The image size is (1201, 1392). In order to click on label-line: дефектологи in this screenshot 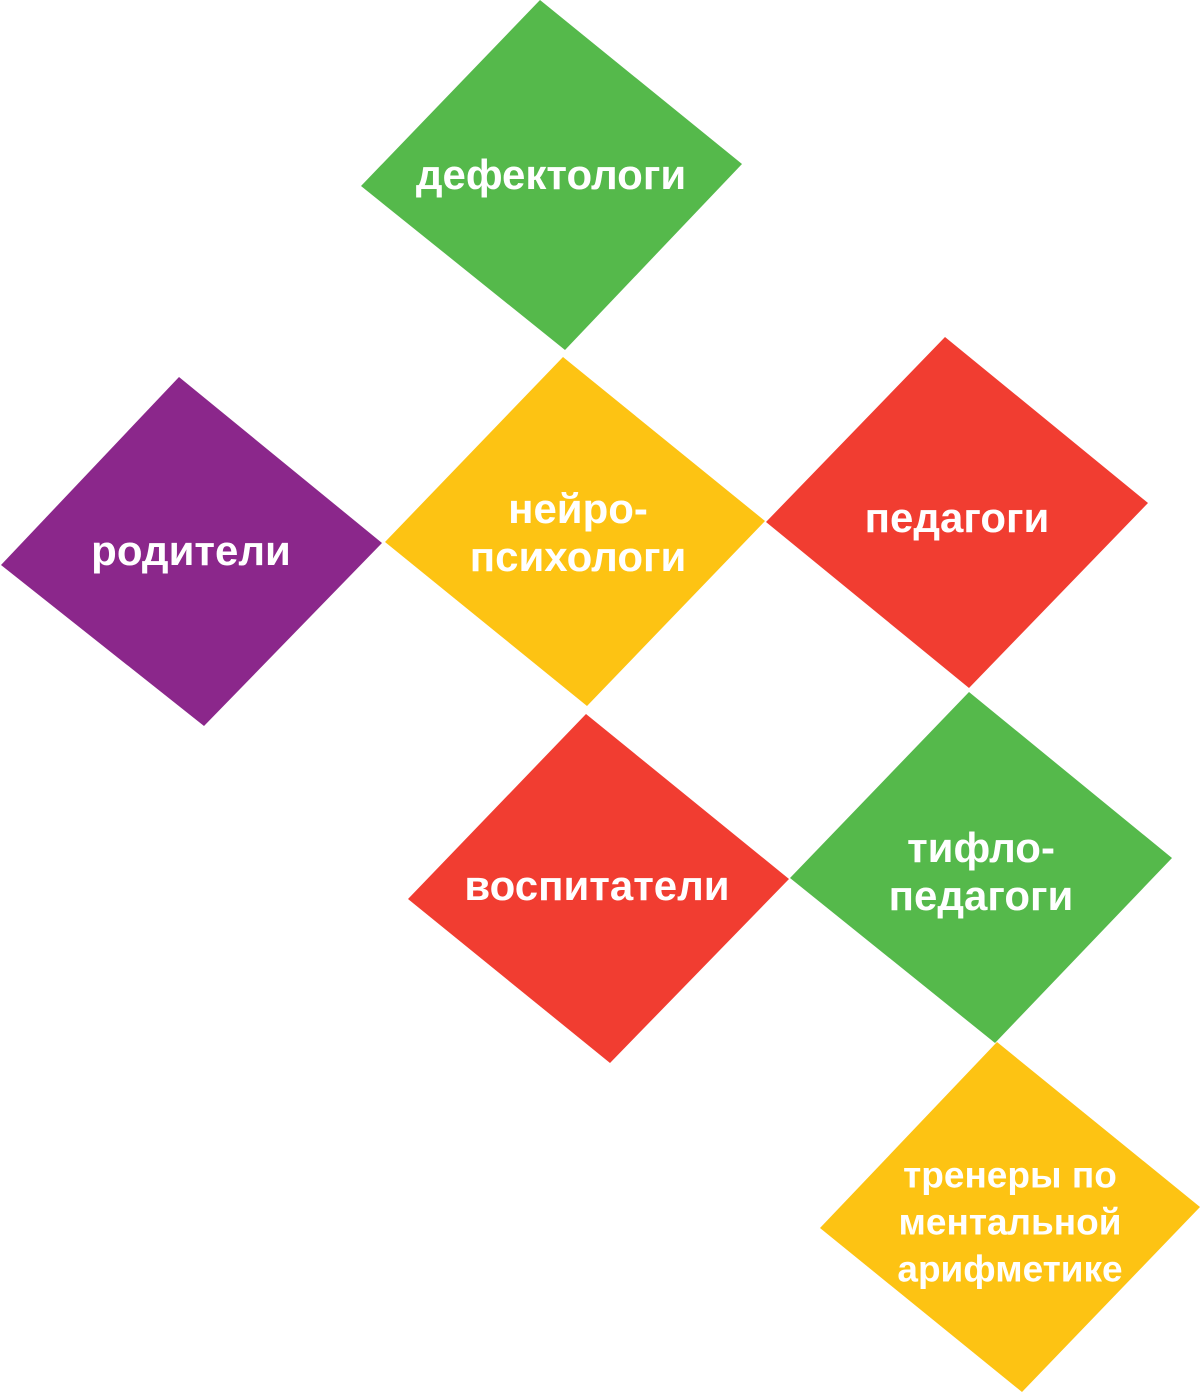, I will do `click(551, 174)`.